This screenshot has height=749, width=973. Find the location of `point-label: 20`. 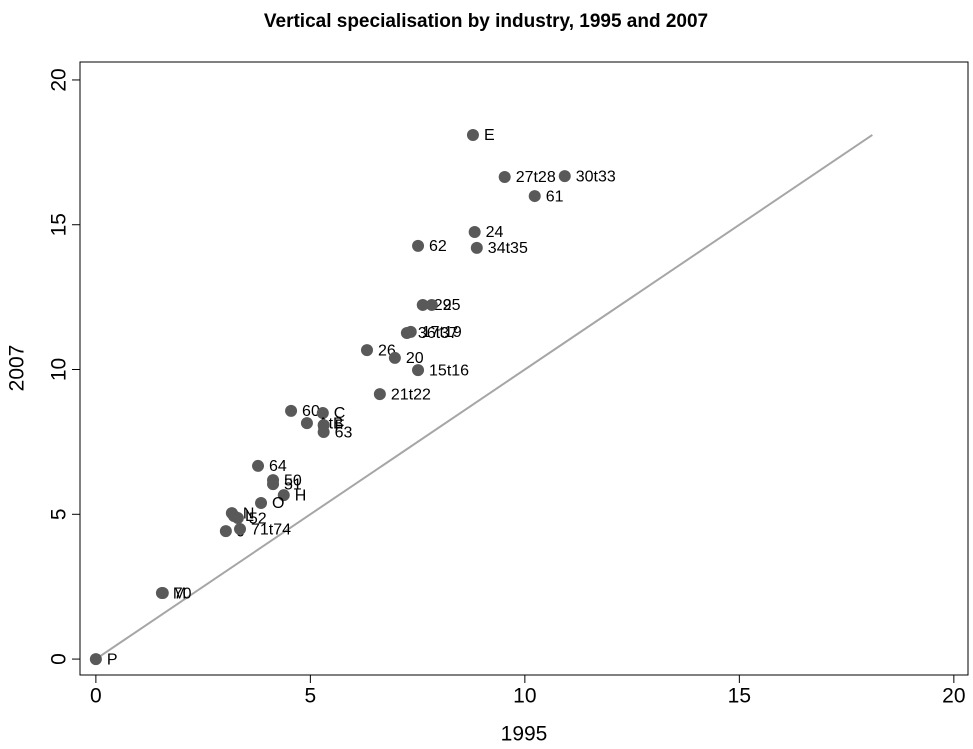

point-label: 20 is located at coordinates (415, 358).